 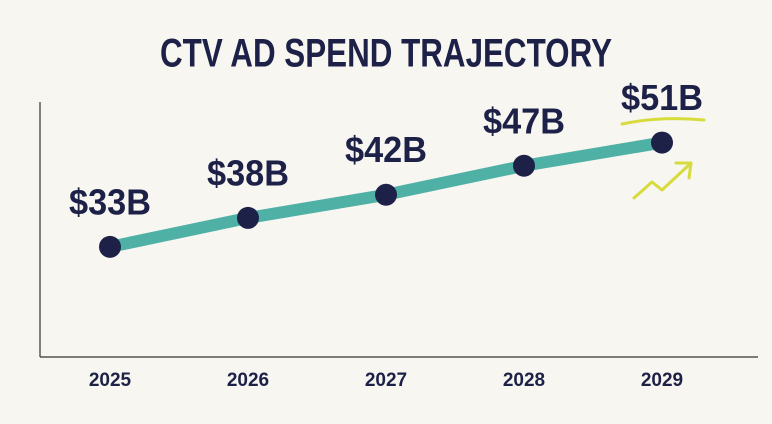 I want to click on growth-arrow, so click(x=662, y=180).